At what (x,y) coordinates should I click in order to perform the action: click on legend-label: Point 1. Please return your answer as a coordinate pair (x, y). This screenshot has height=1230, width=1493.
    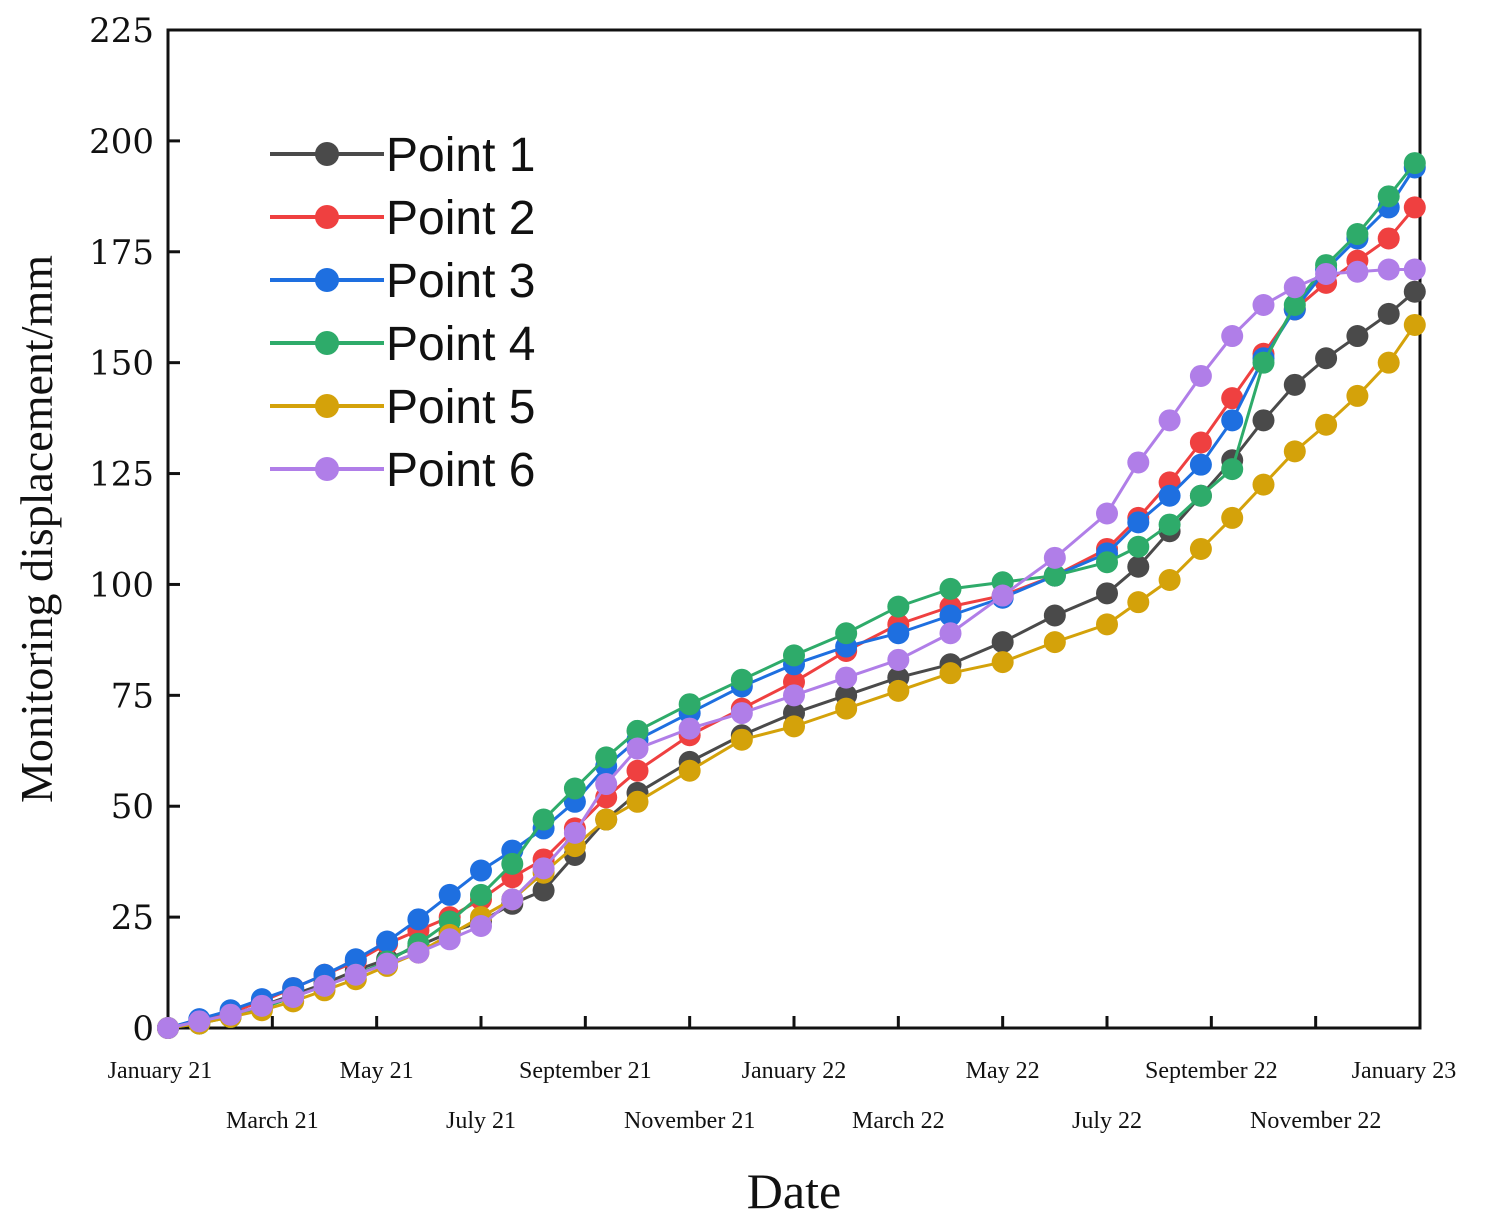
    Looking at the image, I should click on (460, 155).